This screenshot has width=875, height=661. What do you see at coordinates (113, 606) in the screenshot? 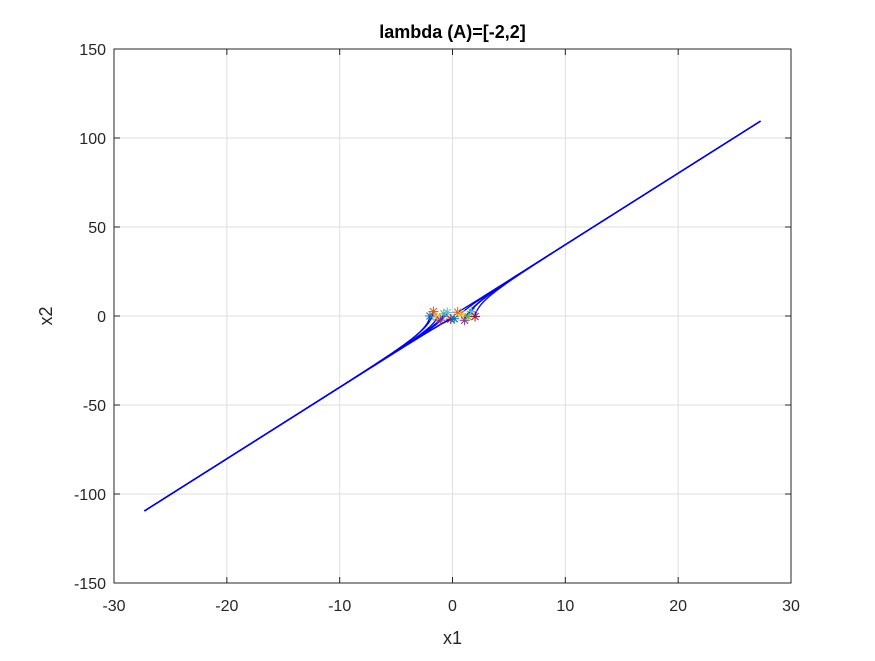
I see `x-tick-label: -30` at bounding box center [113, 606].